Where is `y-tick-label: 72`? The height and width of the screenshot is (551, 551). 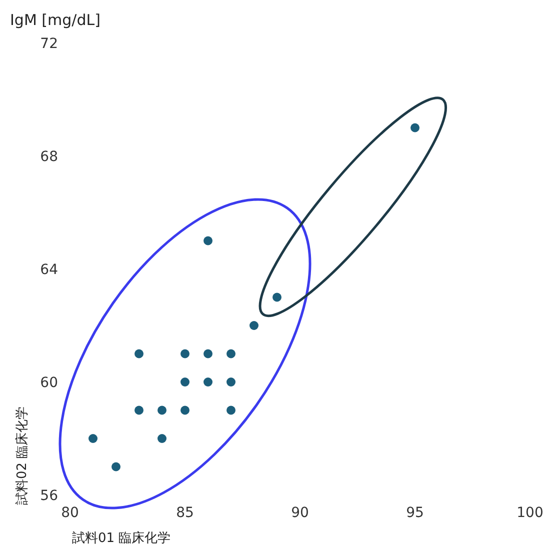
y-tick-label: 72 is located at coordinates (49, 44).